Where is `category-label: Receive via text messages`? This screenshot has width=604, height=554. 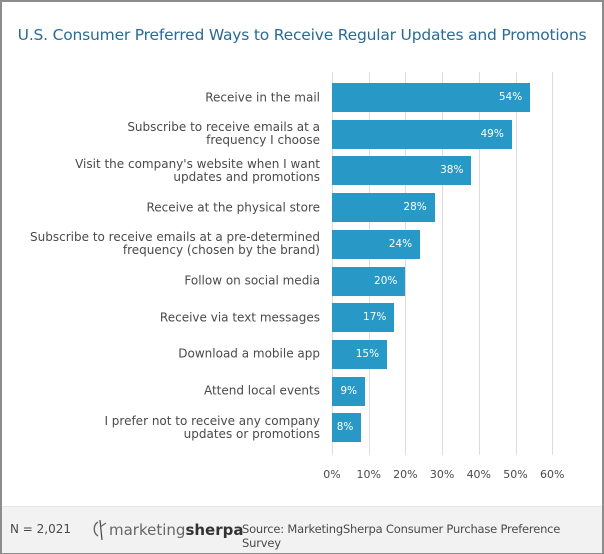
category-label: Receive via text messages is located at coordinates (160, 317).